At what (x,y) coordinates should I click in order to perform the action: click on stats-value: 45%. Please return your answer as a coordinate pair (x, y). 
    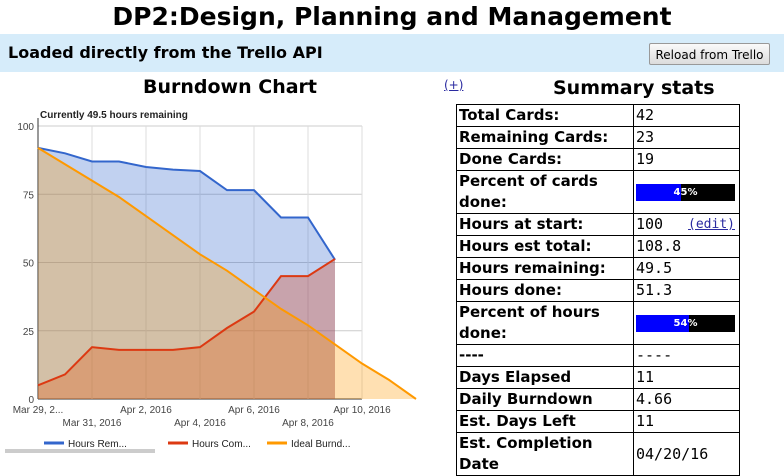
    Looking at the image, I should click on (686, 192).